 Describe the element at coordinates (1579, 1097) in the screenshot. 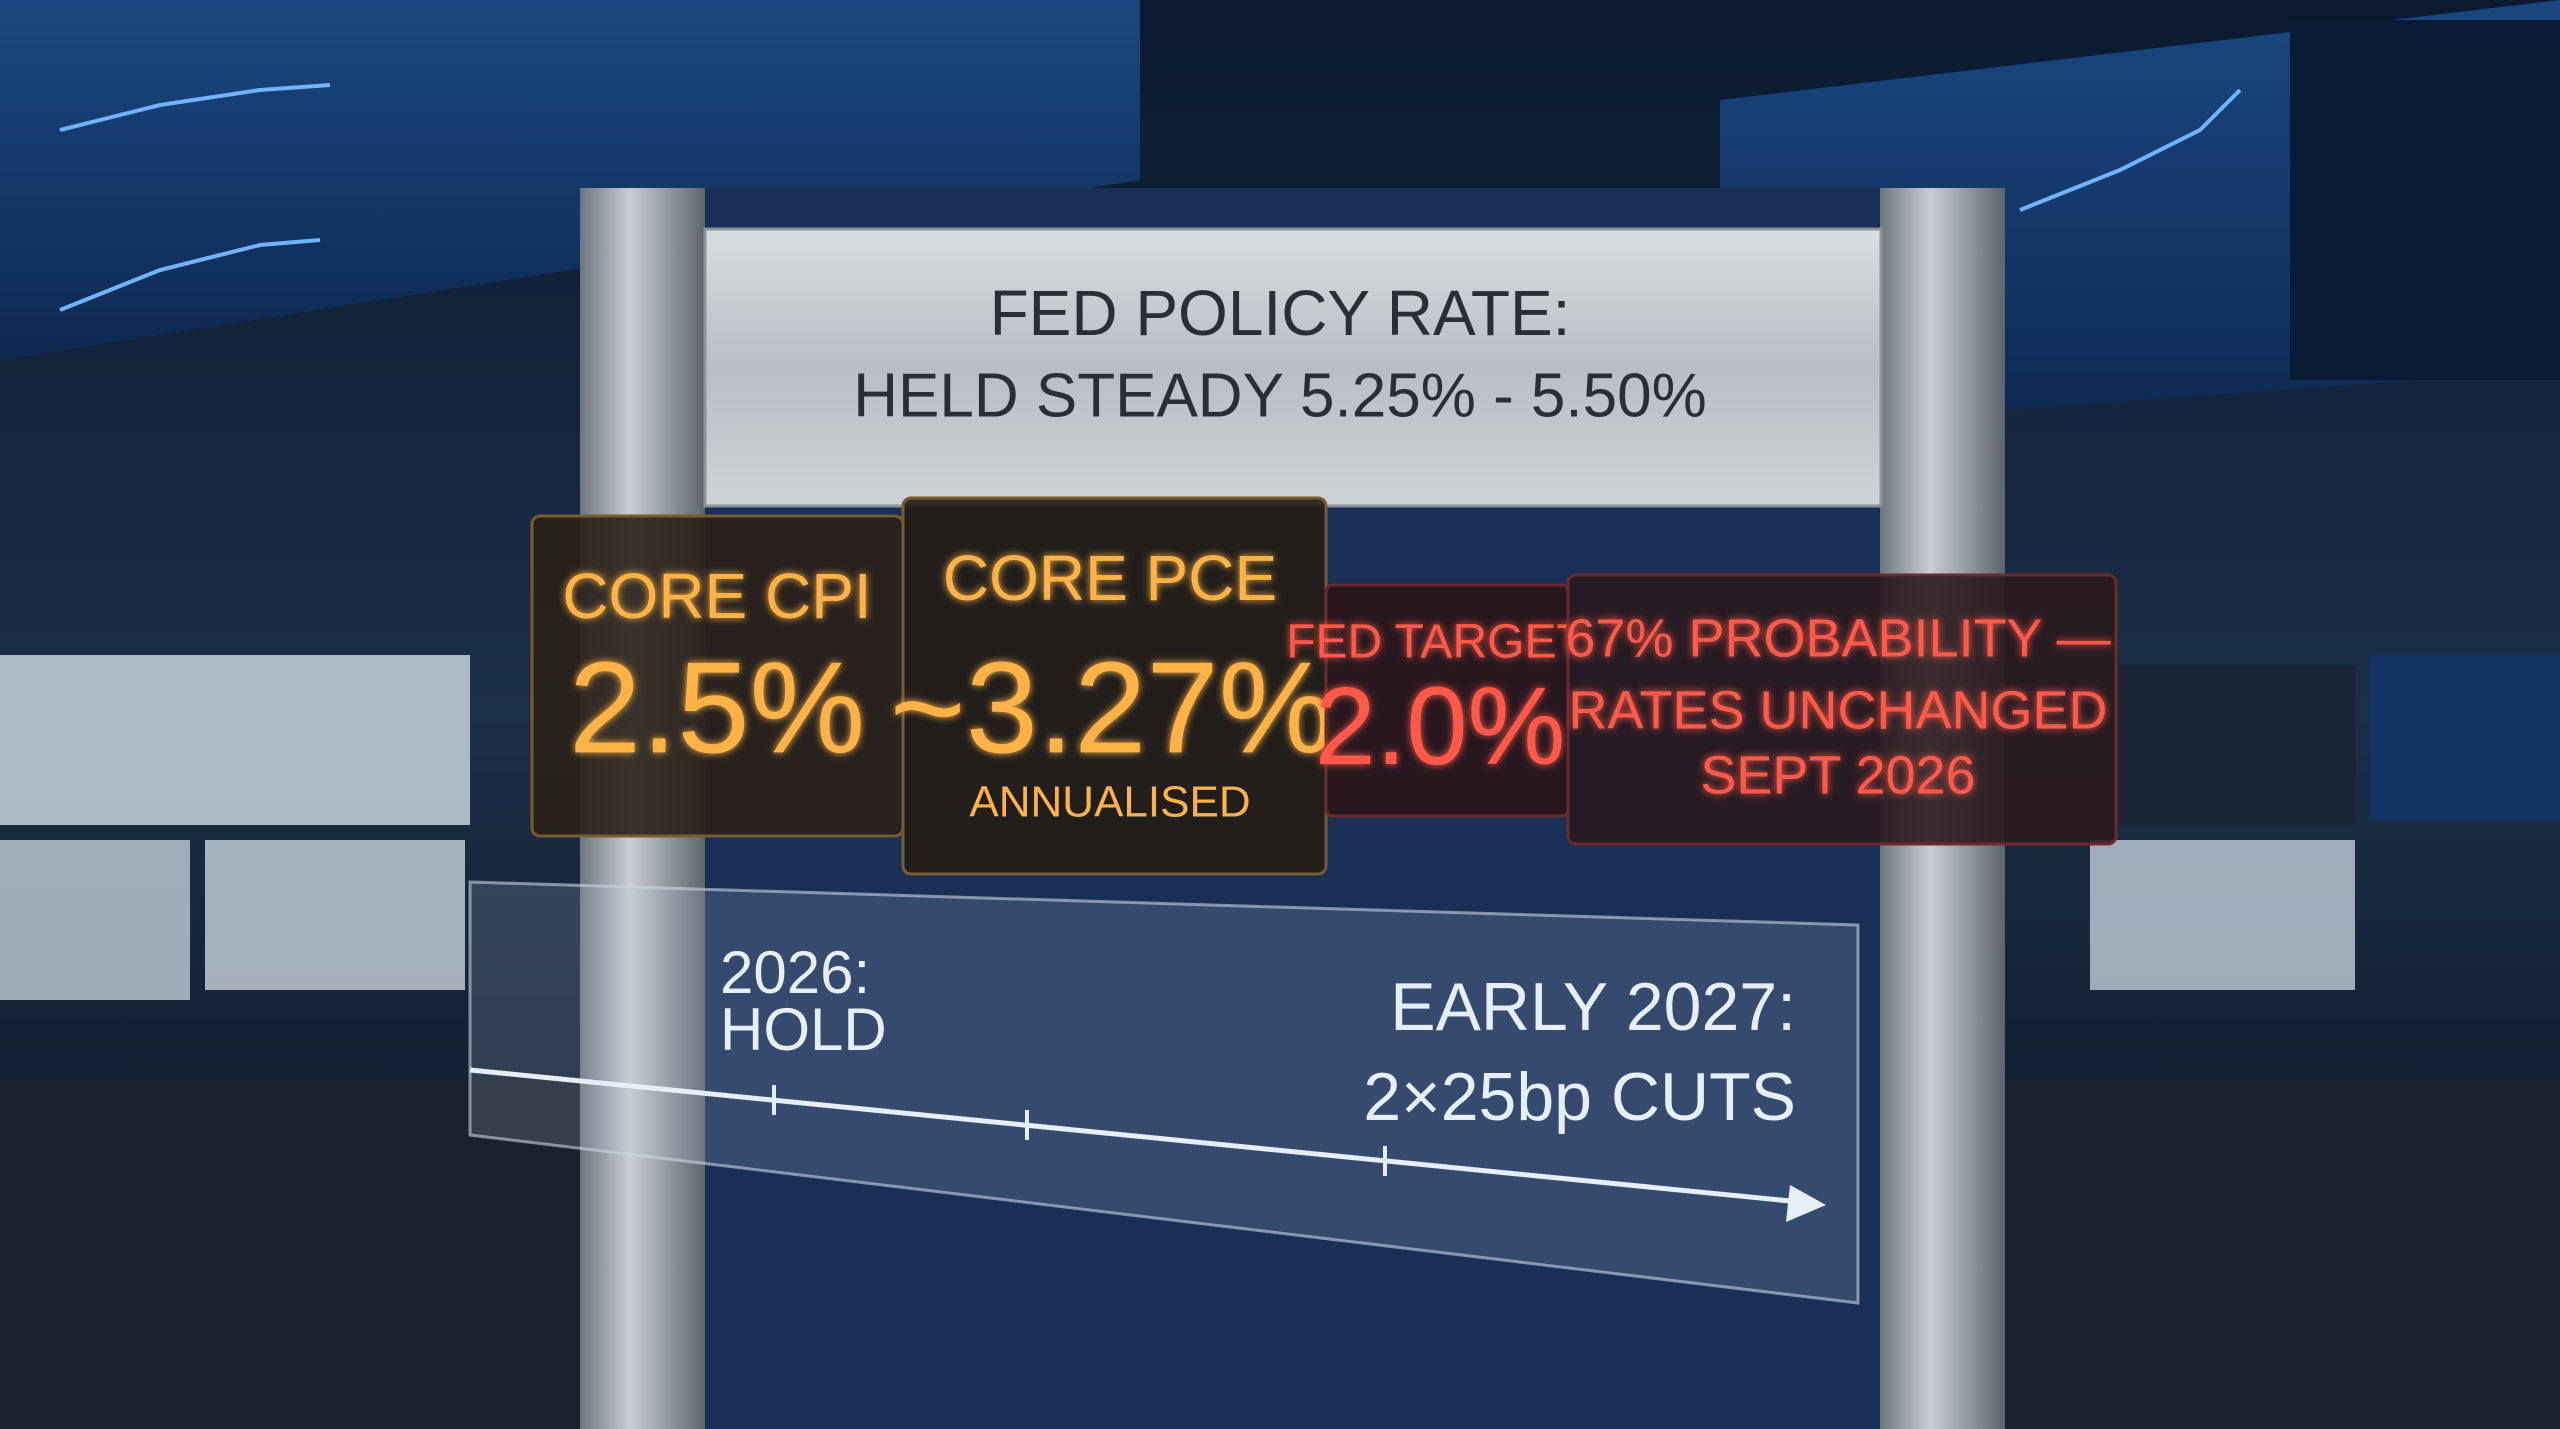

I see `timeline-end: 2×25bp CUTS` at that location.